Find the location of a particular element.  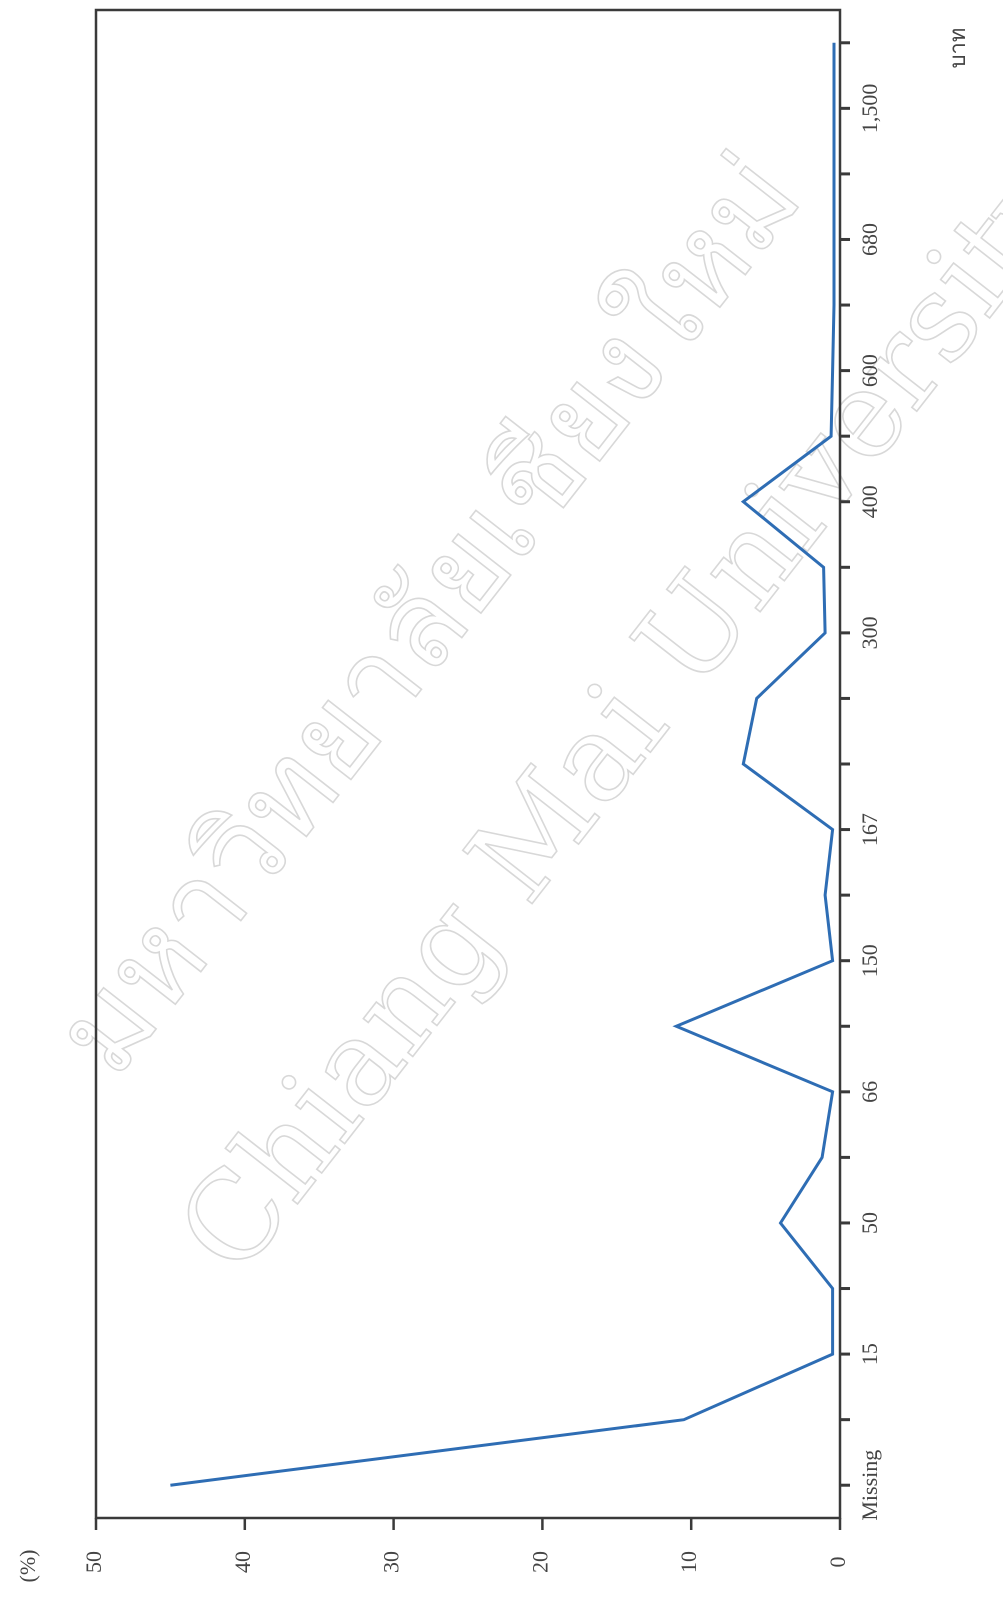

x-tick-label: 15 is located at coordinates (869, 1354).